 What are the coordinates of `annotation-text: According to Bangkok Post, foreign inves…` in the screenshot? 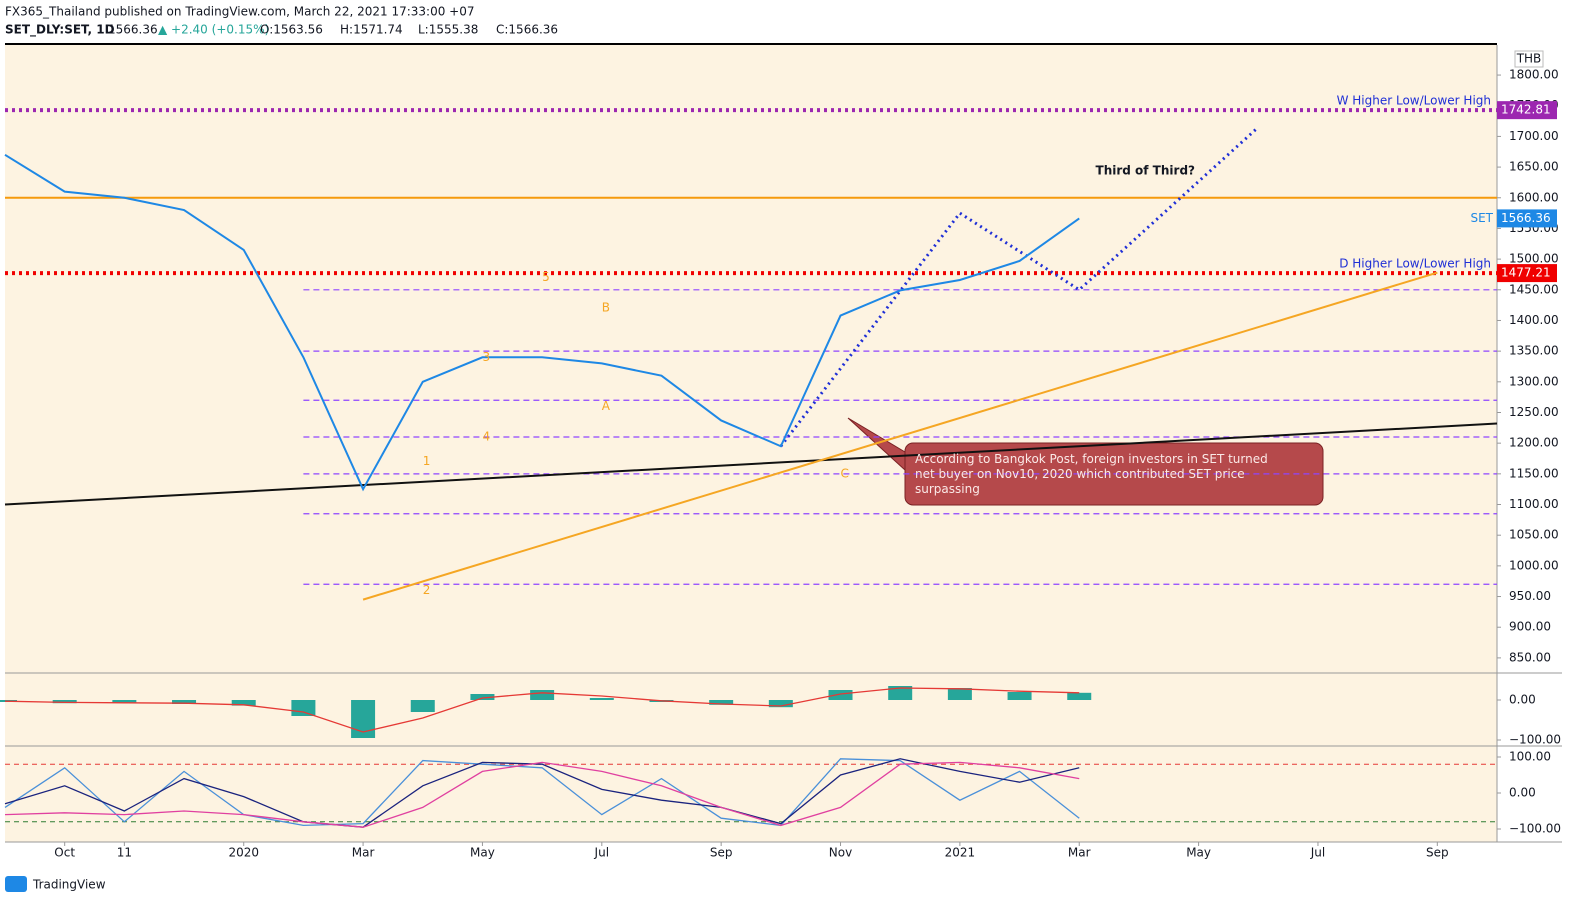 It's located at (1091, 474).